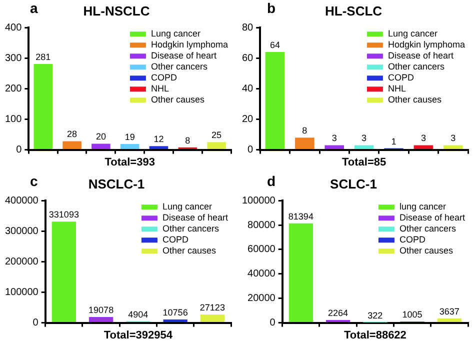  What do you see at coordinates (353, 184) in the screenshot?
I see `chart-title: SCLC-1` at bounding box center [353, 184].